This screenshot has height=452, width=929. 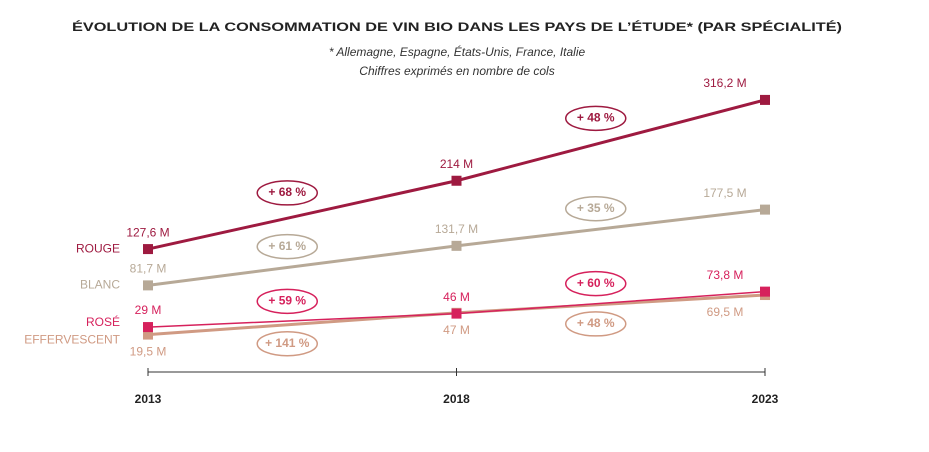 I want to click on value-label: 81,7 M, so click(x=148, y=269).